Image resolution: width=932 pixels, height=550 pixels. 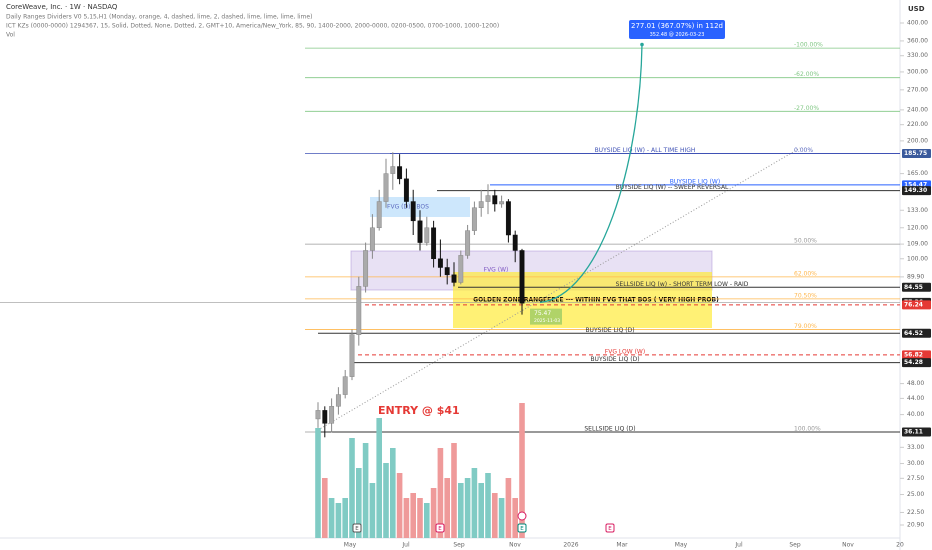 I want to click on level-label: BUYSIDE LIQ (W) - ALL TIME HIGH, so click(x=645, y=150).